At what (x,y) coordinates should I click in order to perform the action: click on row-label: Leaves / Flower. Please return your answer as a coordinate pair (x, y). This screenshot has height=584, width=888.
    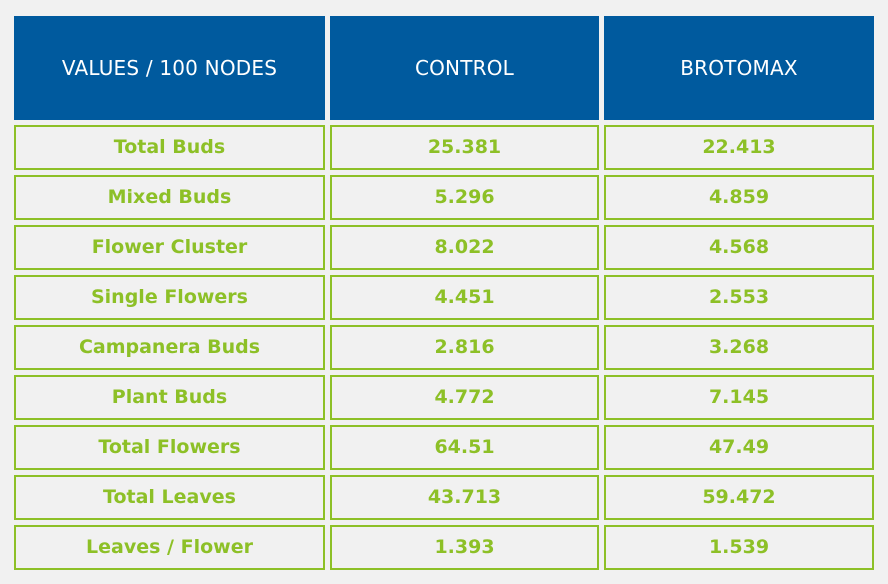
    Looking at the image, I should click on (169, 547).